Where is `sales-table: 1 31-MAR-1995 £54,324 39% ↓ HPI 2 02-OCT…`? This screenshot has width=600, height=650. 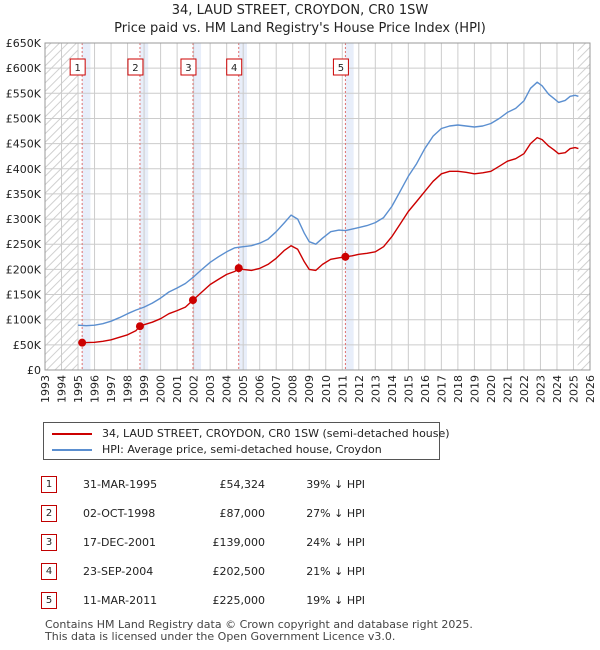 sales-table: 1 31-MAR-1995 £54,324 39% ↓ HPI 2 02-OCT… is located at coordinates (208, 542).